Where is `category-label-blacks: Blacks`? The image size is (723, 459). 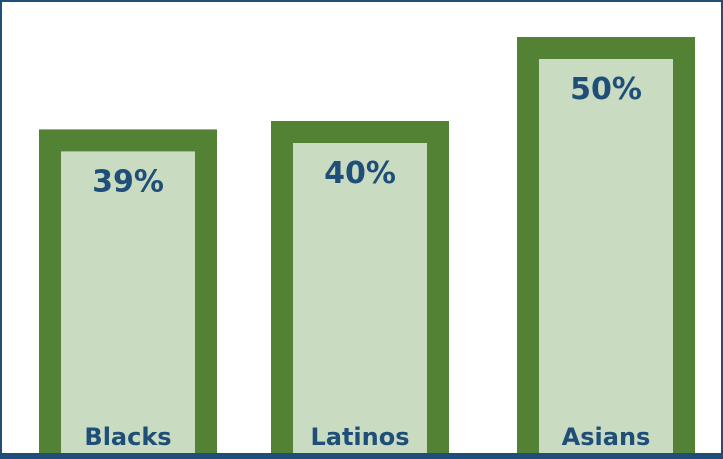 category-label-blacks: Blacks is located at coordinates (127, 437).